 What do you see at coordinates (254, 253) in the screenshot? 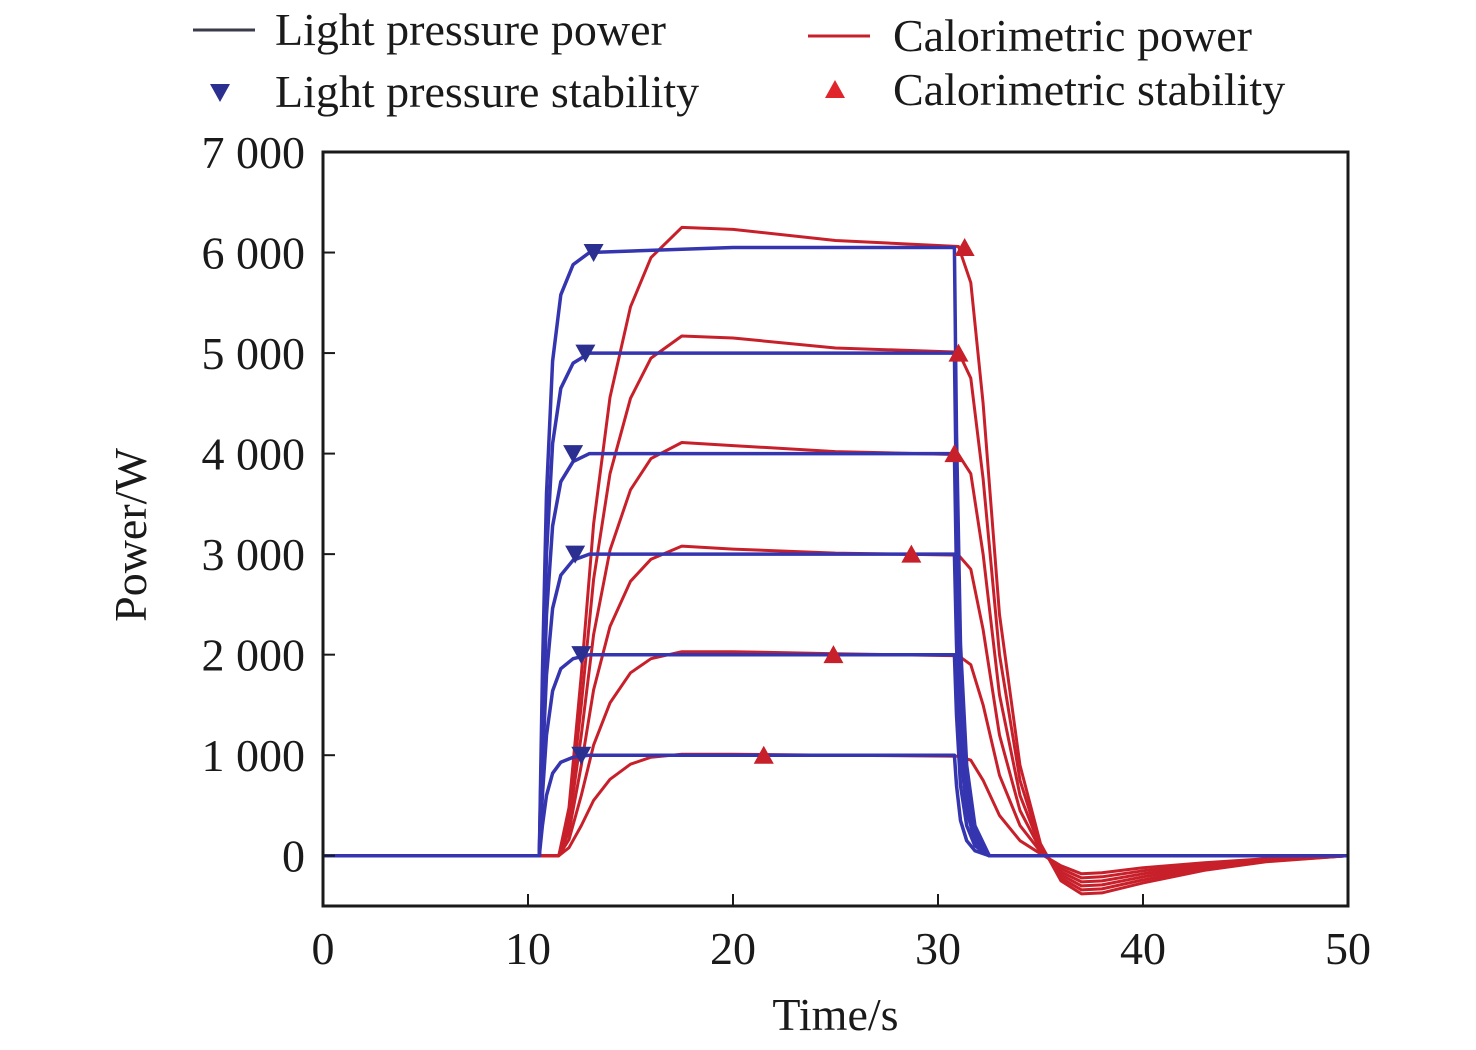
I see `y-tick-label: 6 000` at bounding box center [254, 253].